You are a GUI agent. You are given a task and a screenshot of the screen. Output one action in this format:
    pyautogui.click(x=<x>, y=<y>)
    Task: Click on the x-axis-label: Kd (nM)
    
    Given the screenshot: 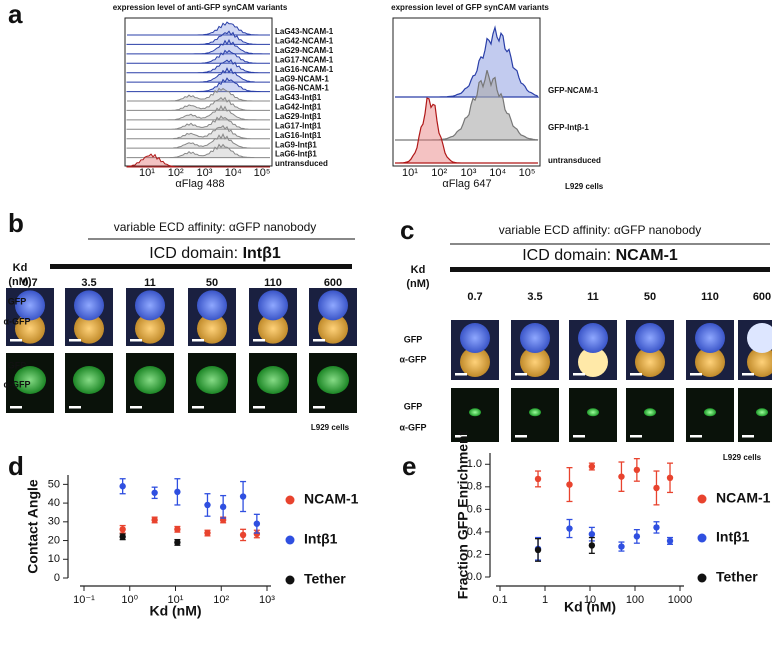 What is the action you would take?
    pyautogui.click(x=590, y=607)
    